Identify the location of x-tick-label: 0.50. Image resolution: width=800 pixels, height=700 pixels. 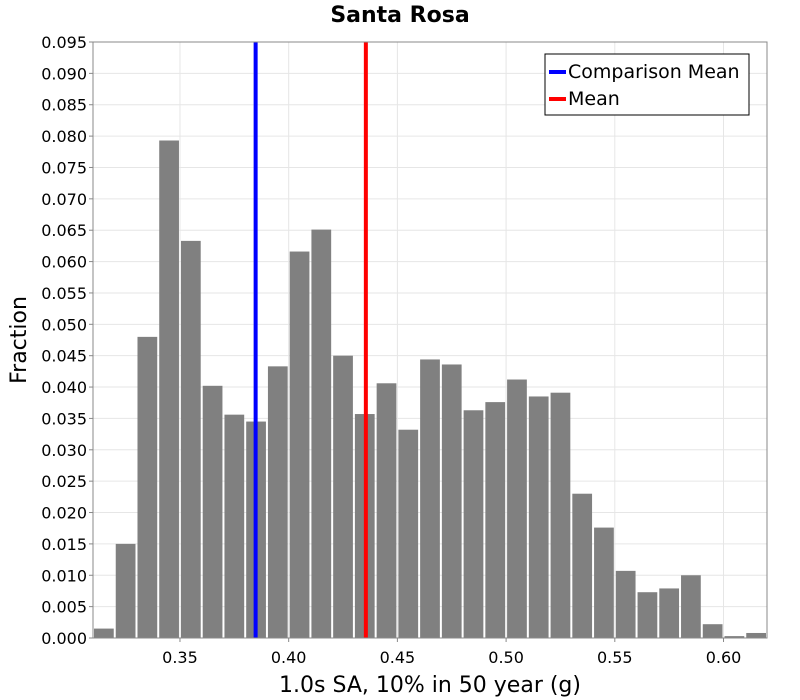
(506, 657).